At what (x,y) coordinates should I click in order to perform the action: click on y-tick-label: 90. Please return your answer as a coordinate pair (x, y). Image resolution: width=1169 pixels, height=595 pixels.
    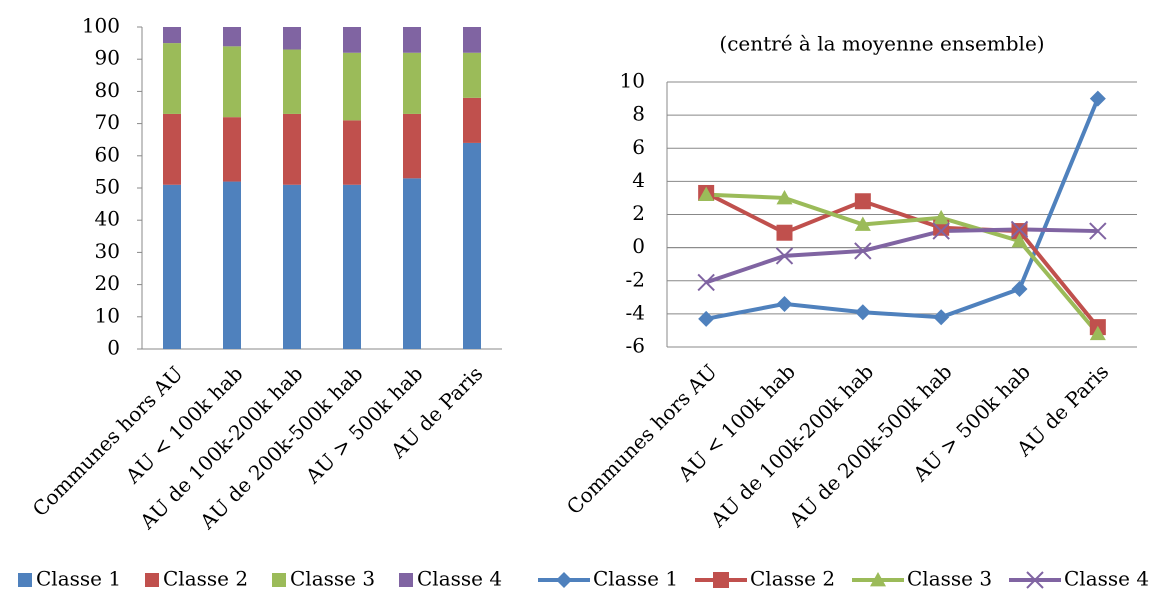
    Looking at the image, I should click on (107, 58).